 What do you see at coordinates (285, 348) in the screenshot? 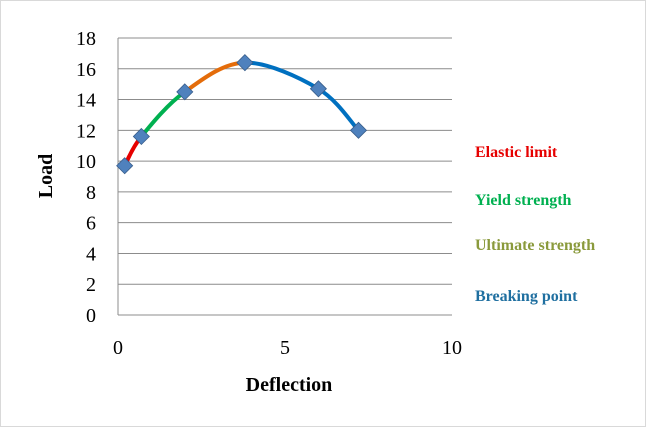
I see `x-tick-label: 5` at bounding box center [285, 348].